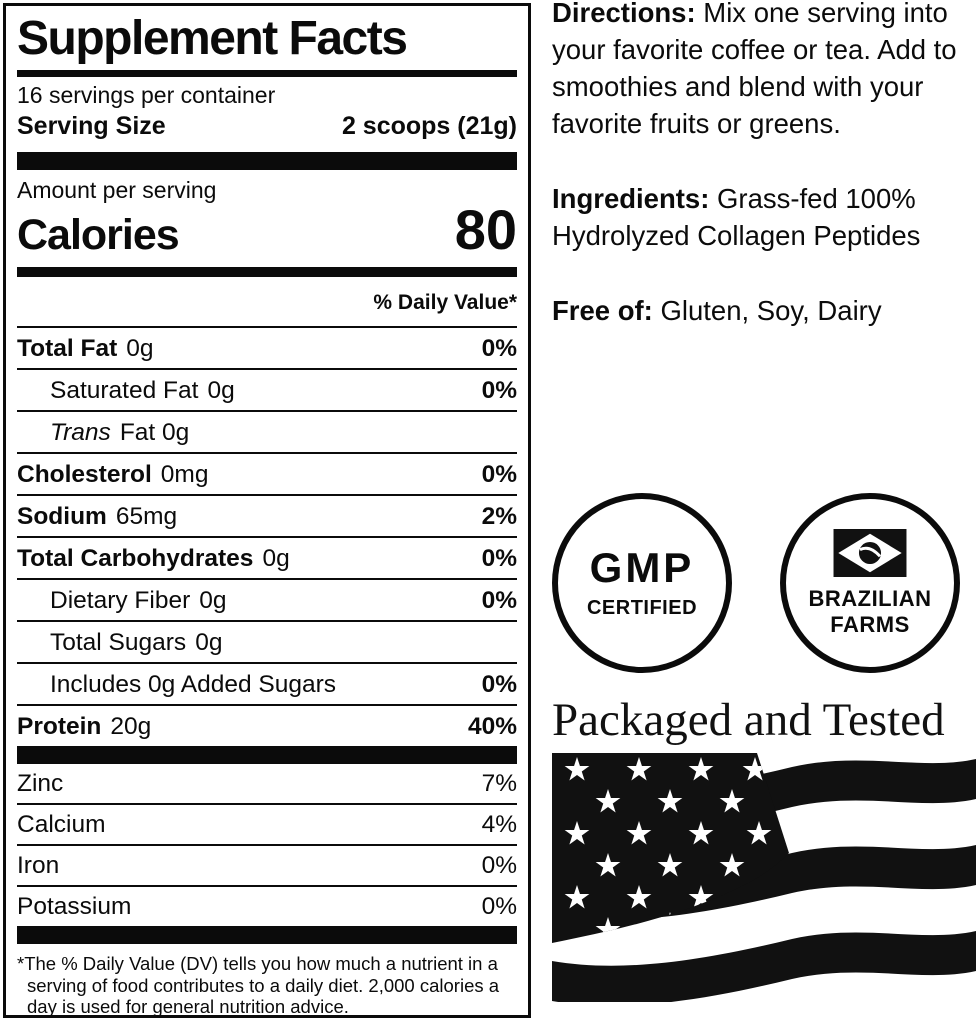 This screenshot has width=976, height=1024. What do you see at coordinates (267, 303) in the screenshot?
I see `daily-value-header: % Daily Value*` at bounding box center [267, 303].